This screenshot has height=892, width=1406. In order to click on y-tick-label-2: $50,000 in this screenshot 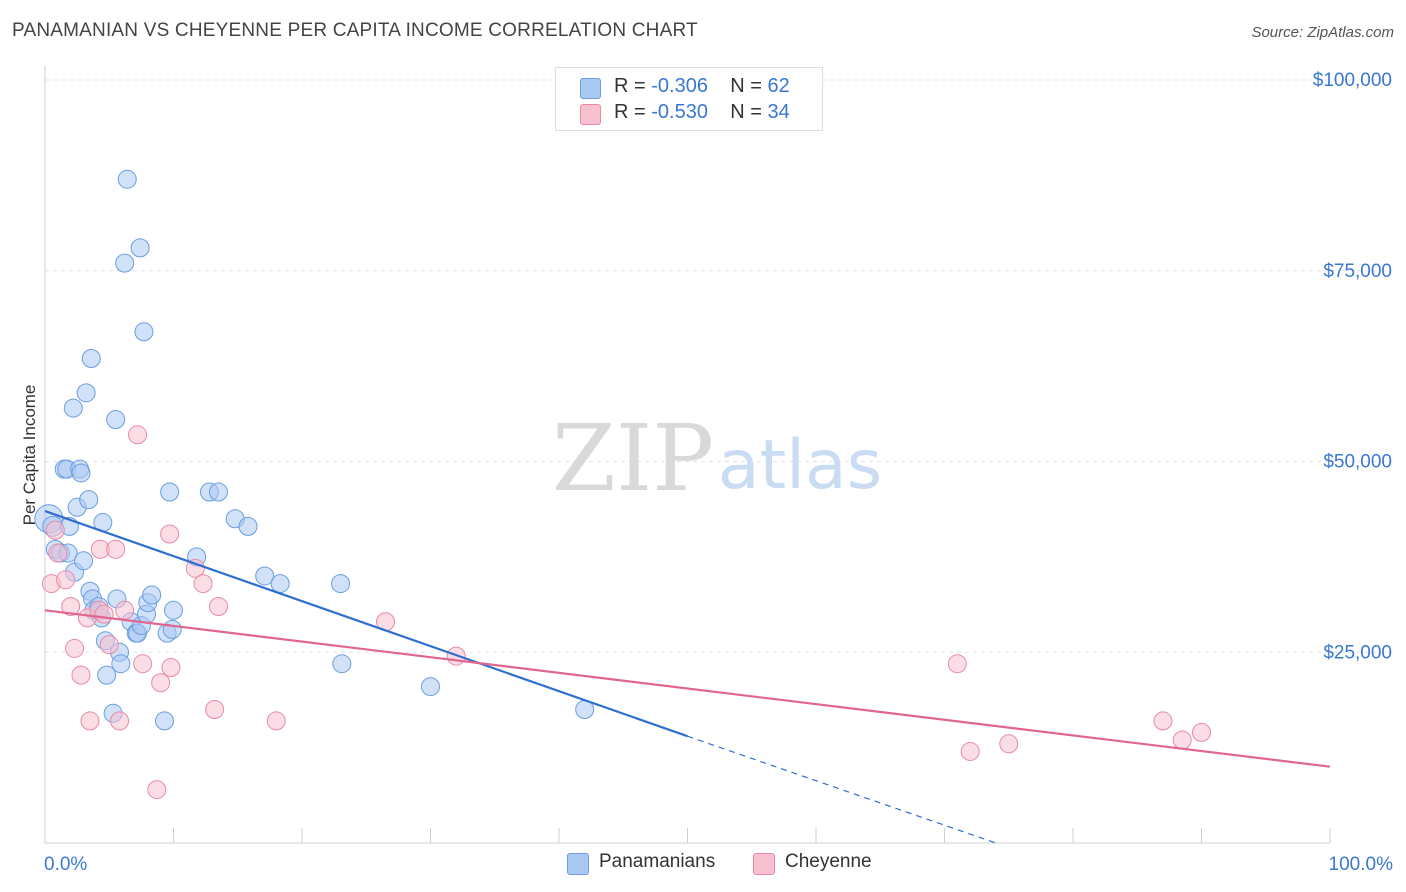, I will do `click(1357, 462)`.